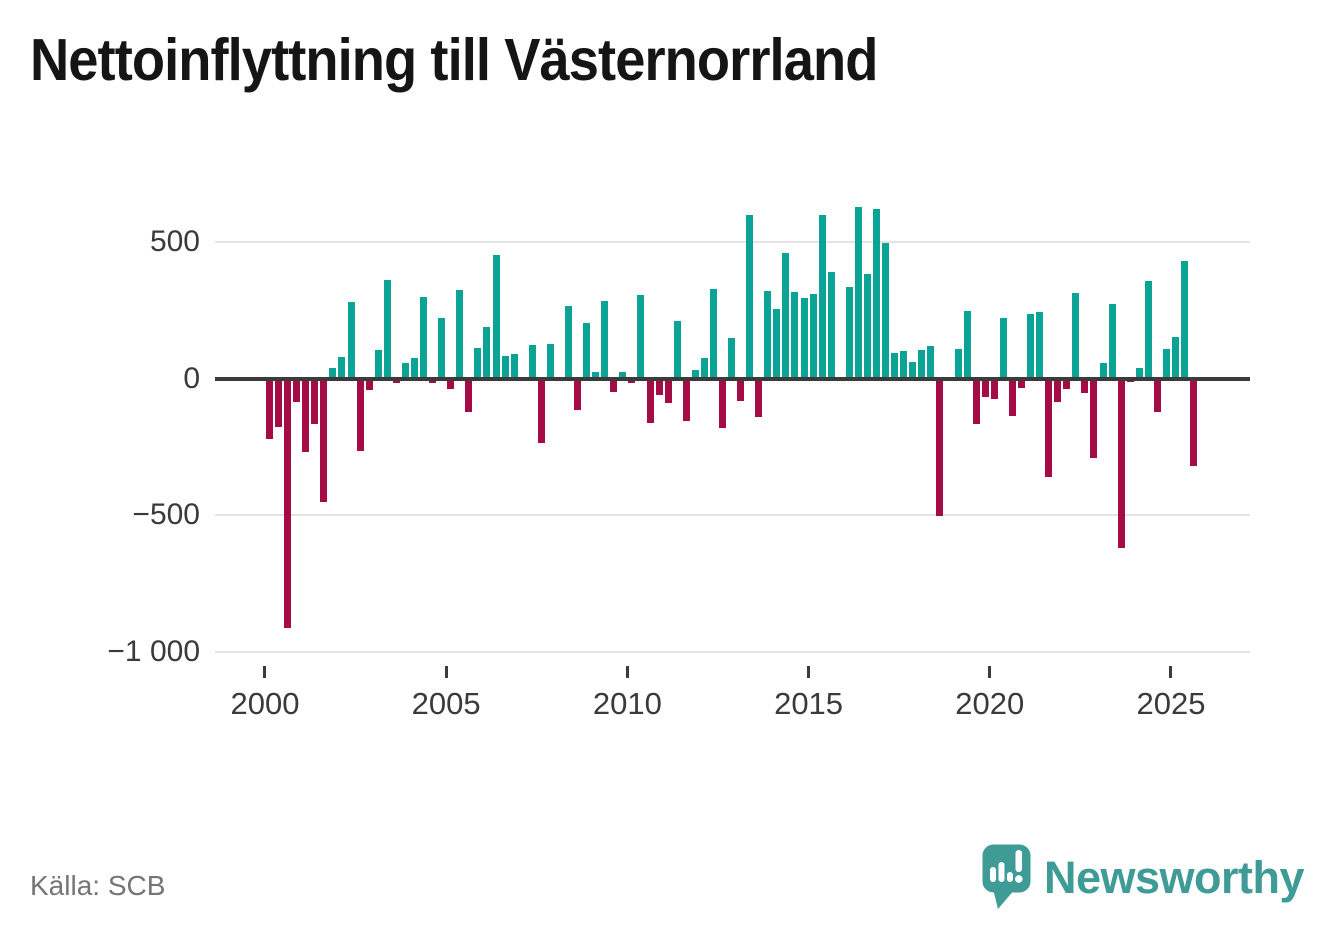 Image resolution: width=1322 pixels, height=939 pixels. Describe the element at coordinates (166, 514) in the screenshot. I see `y-axis-label: −500` at that location.